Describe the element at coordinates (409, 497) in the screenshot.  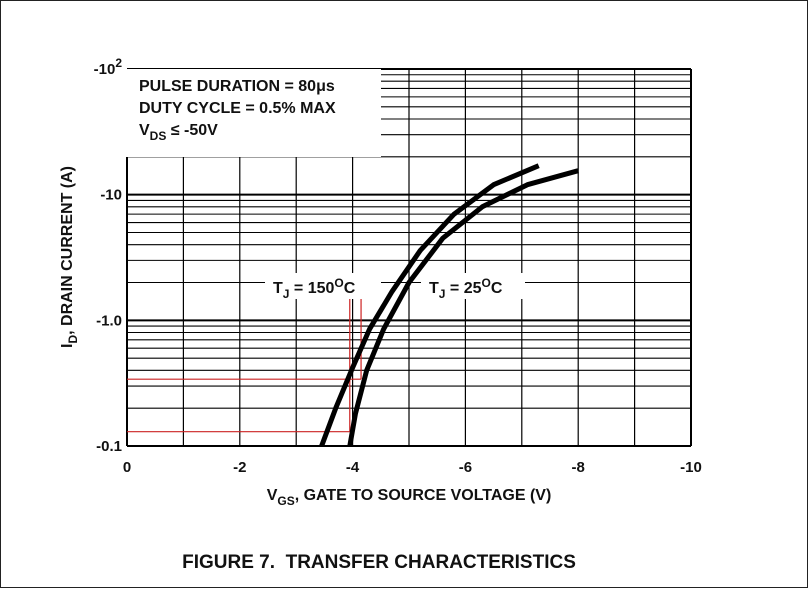
I see `x-axis-title: VGS, GATE TO SOURCE VOLTAGE (V)` at that location.